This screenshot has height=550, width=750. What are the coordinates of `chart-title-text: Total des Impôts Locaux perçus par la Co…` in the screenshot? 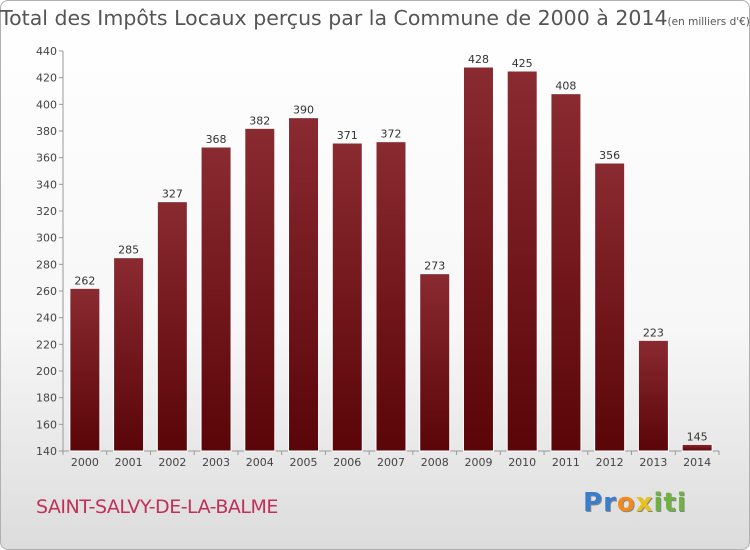 It's located at (334, 18).